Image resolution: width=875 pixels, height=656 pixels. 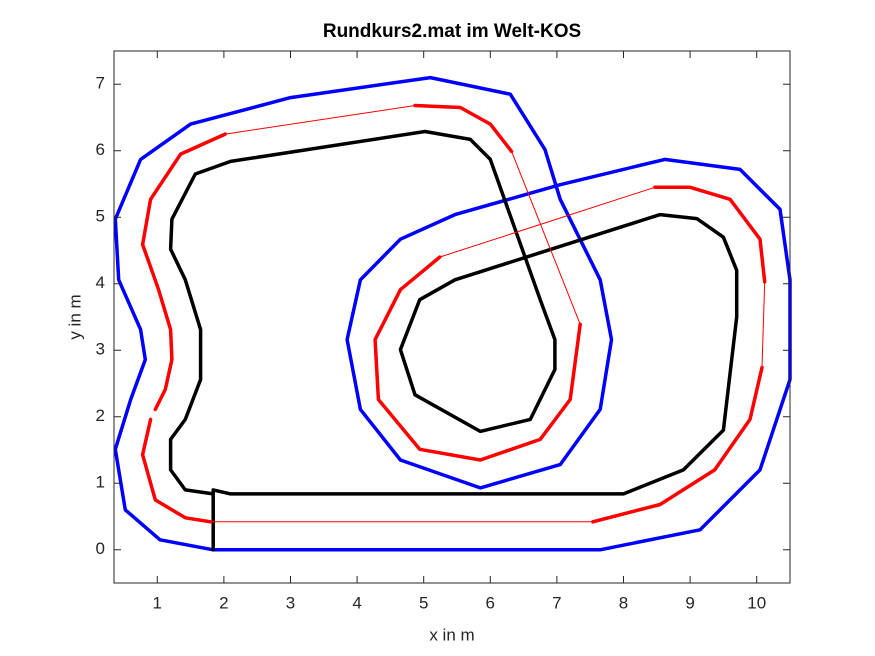 I want to click on x-tick-label: 5, so click(x=423, y=602).